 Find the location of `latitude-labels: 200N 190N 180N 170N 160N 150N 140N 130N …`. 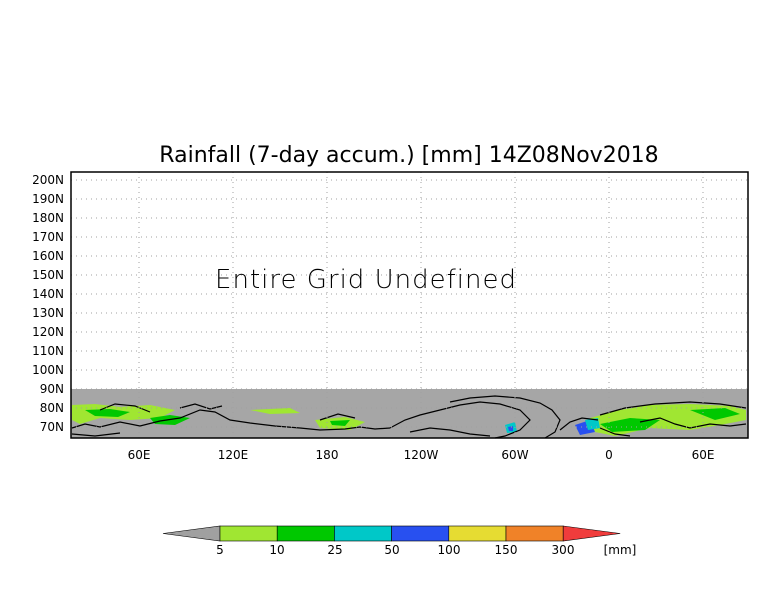

latitude-labels: 200N 190N 180N 170N 160N 150N 140N 130N … is located at coordinates (48, 303).